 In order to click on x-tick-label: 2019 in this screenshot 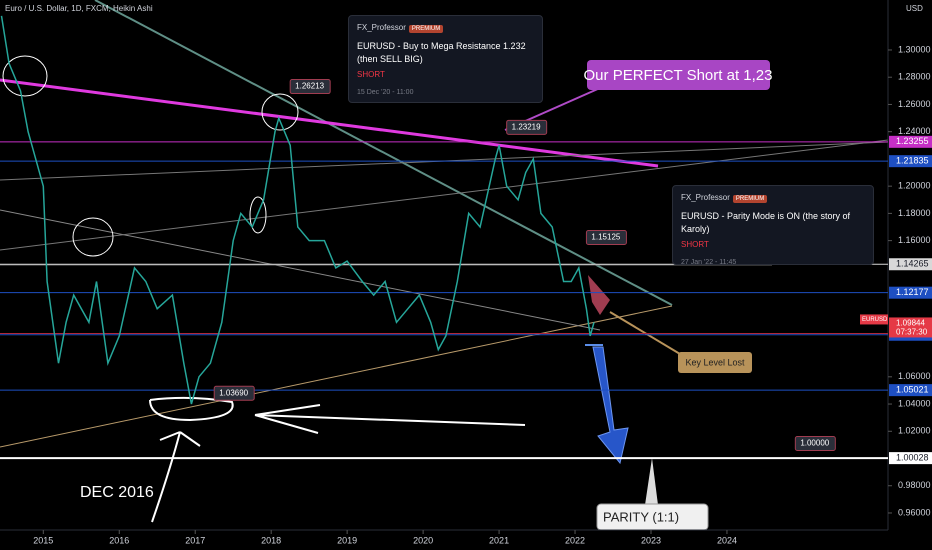, I will do `click(347, 540)`.